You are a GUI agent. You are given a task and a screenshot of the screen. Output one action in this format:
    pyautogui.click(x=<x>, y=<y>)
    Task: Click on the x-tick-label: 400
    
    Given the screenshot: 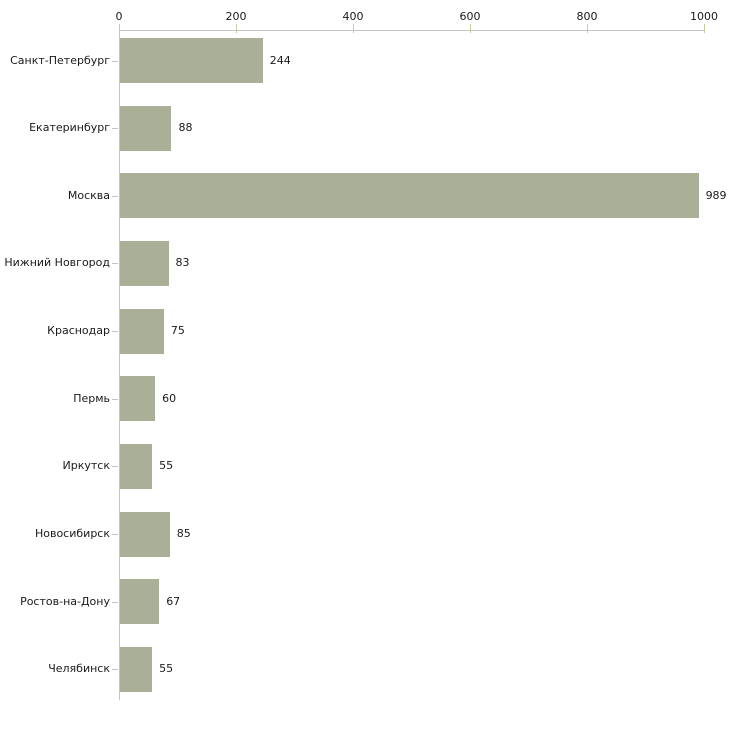 What is the action you would take?
    pyautogui.click(x=353, y=16)
    